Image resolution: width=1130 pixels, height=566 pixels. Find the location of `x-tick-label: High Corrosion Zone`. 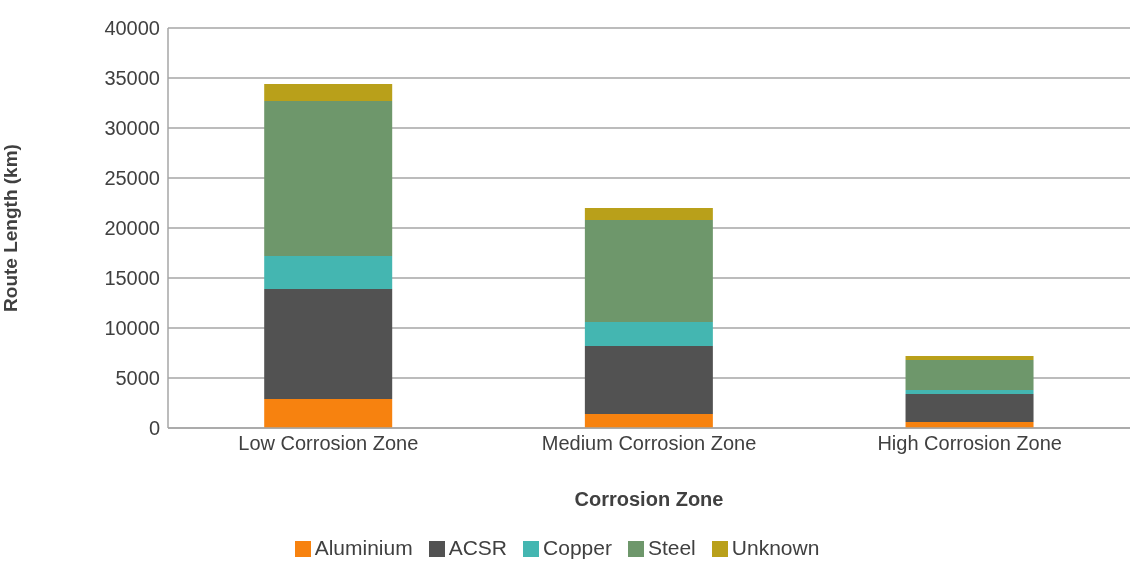

x-tick-label: High Corrosion Zone is located at coordinates (969, 443).